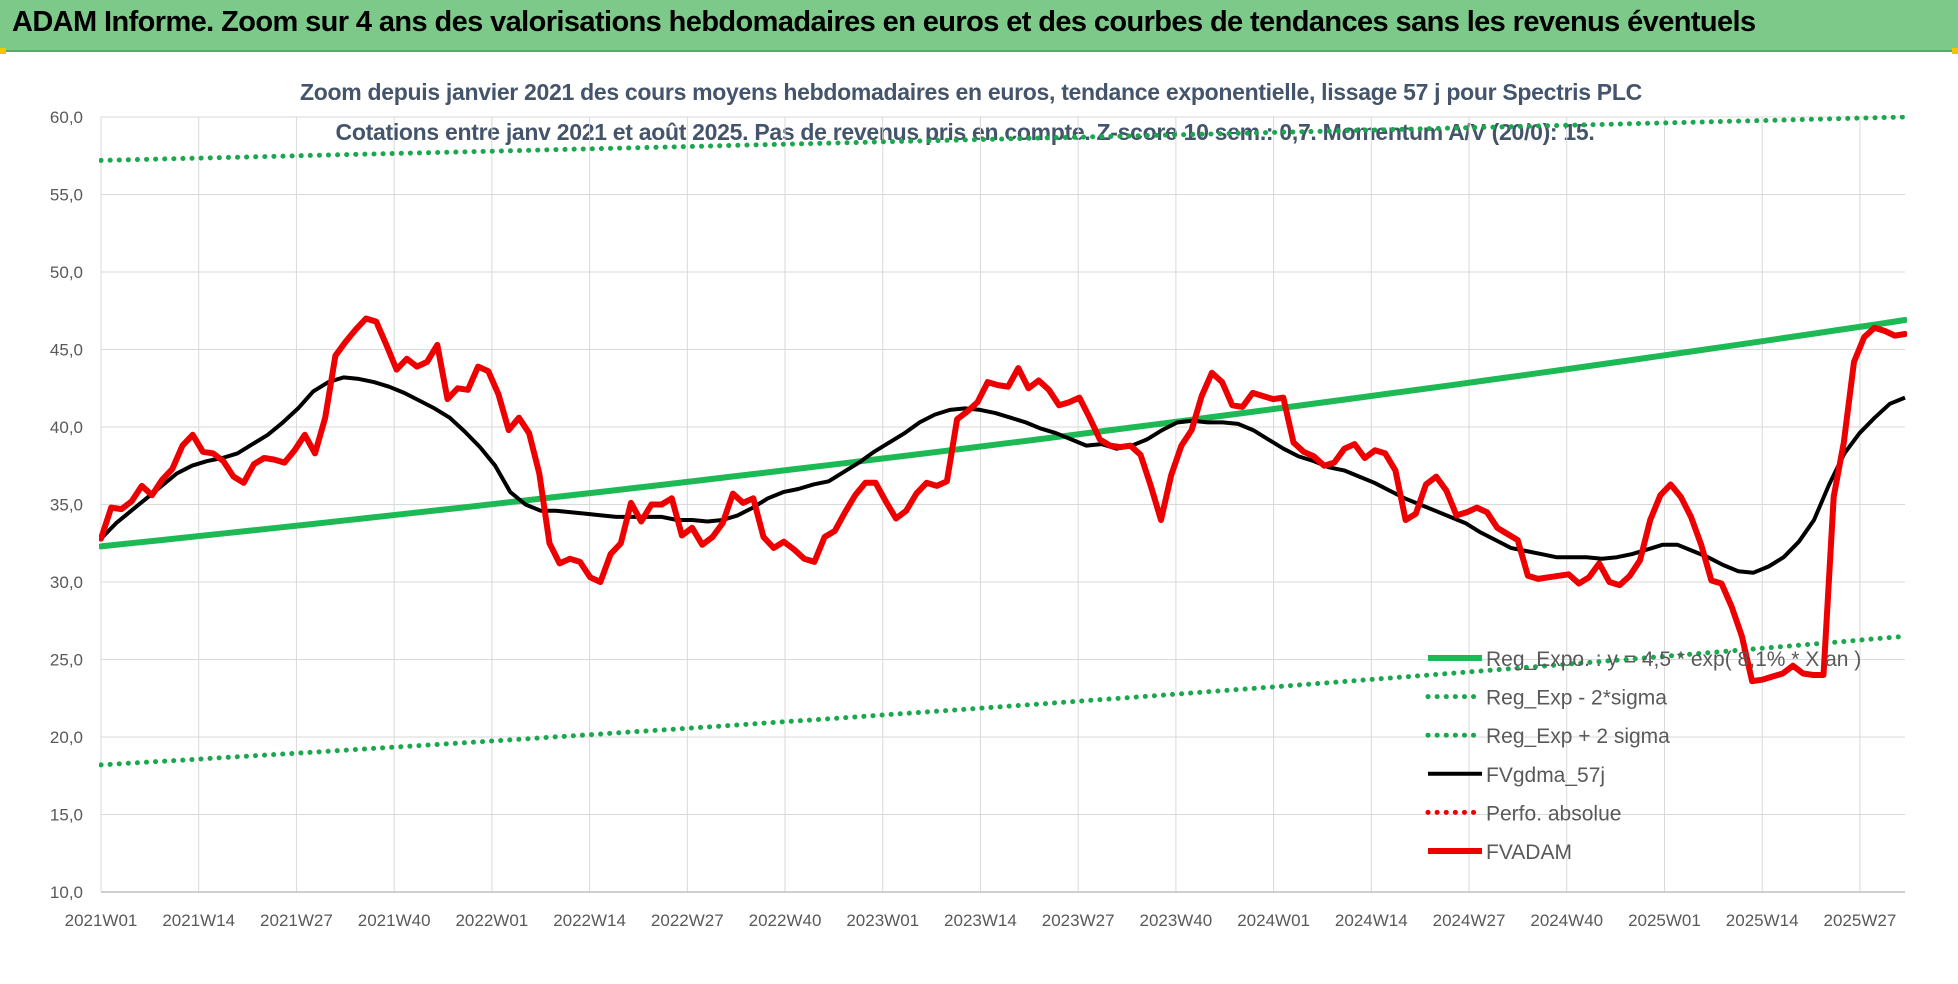 This screenshot has height=984, width=1958. Describe the element at coordinates (1644, 756) in the screenshot. I see `legend-box` at that location.